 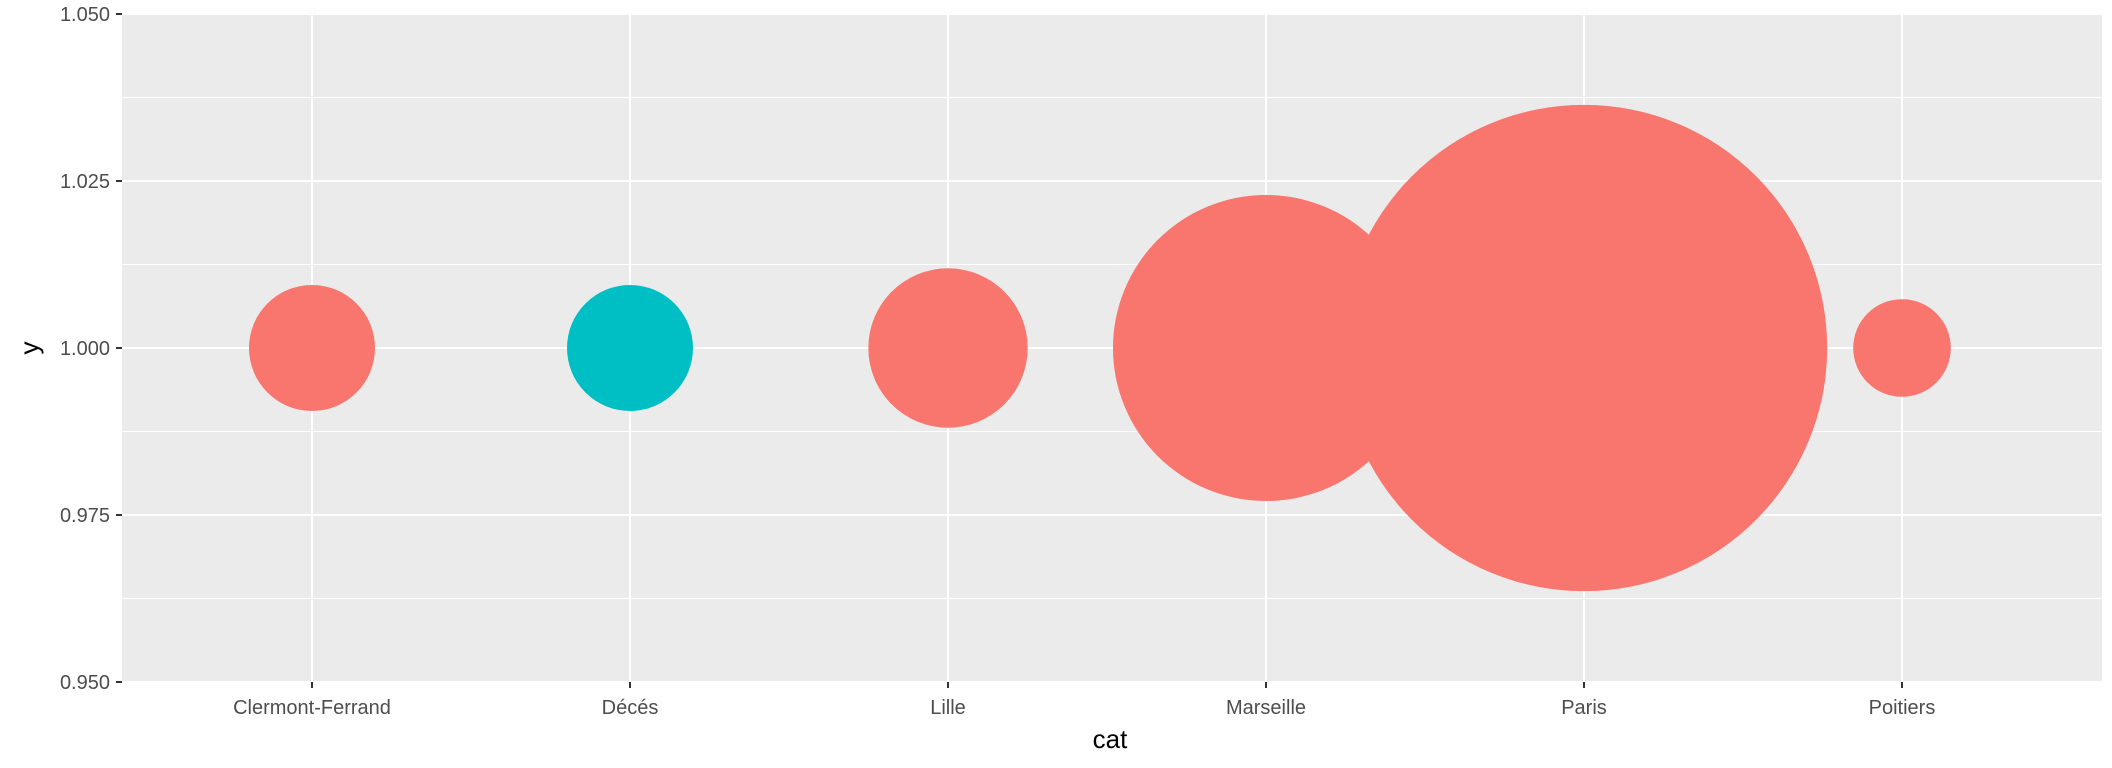 I want to click on x-tick-label: Paris, so click(x=1584, y=708).